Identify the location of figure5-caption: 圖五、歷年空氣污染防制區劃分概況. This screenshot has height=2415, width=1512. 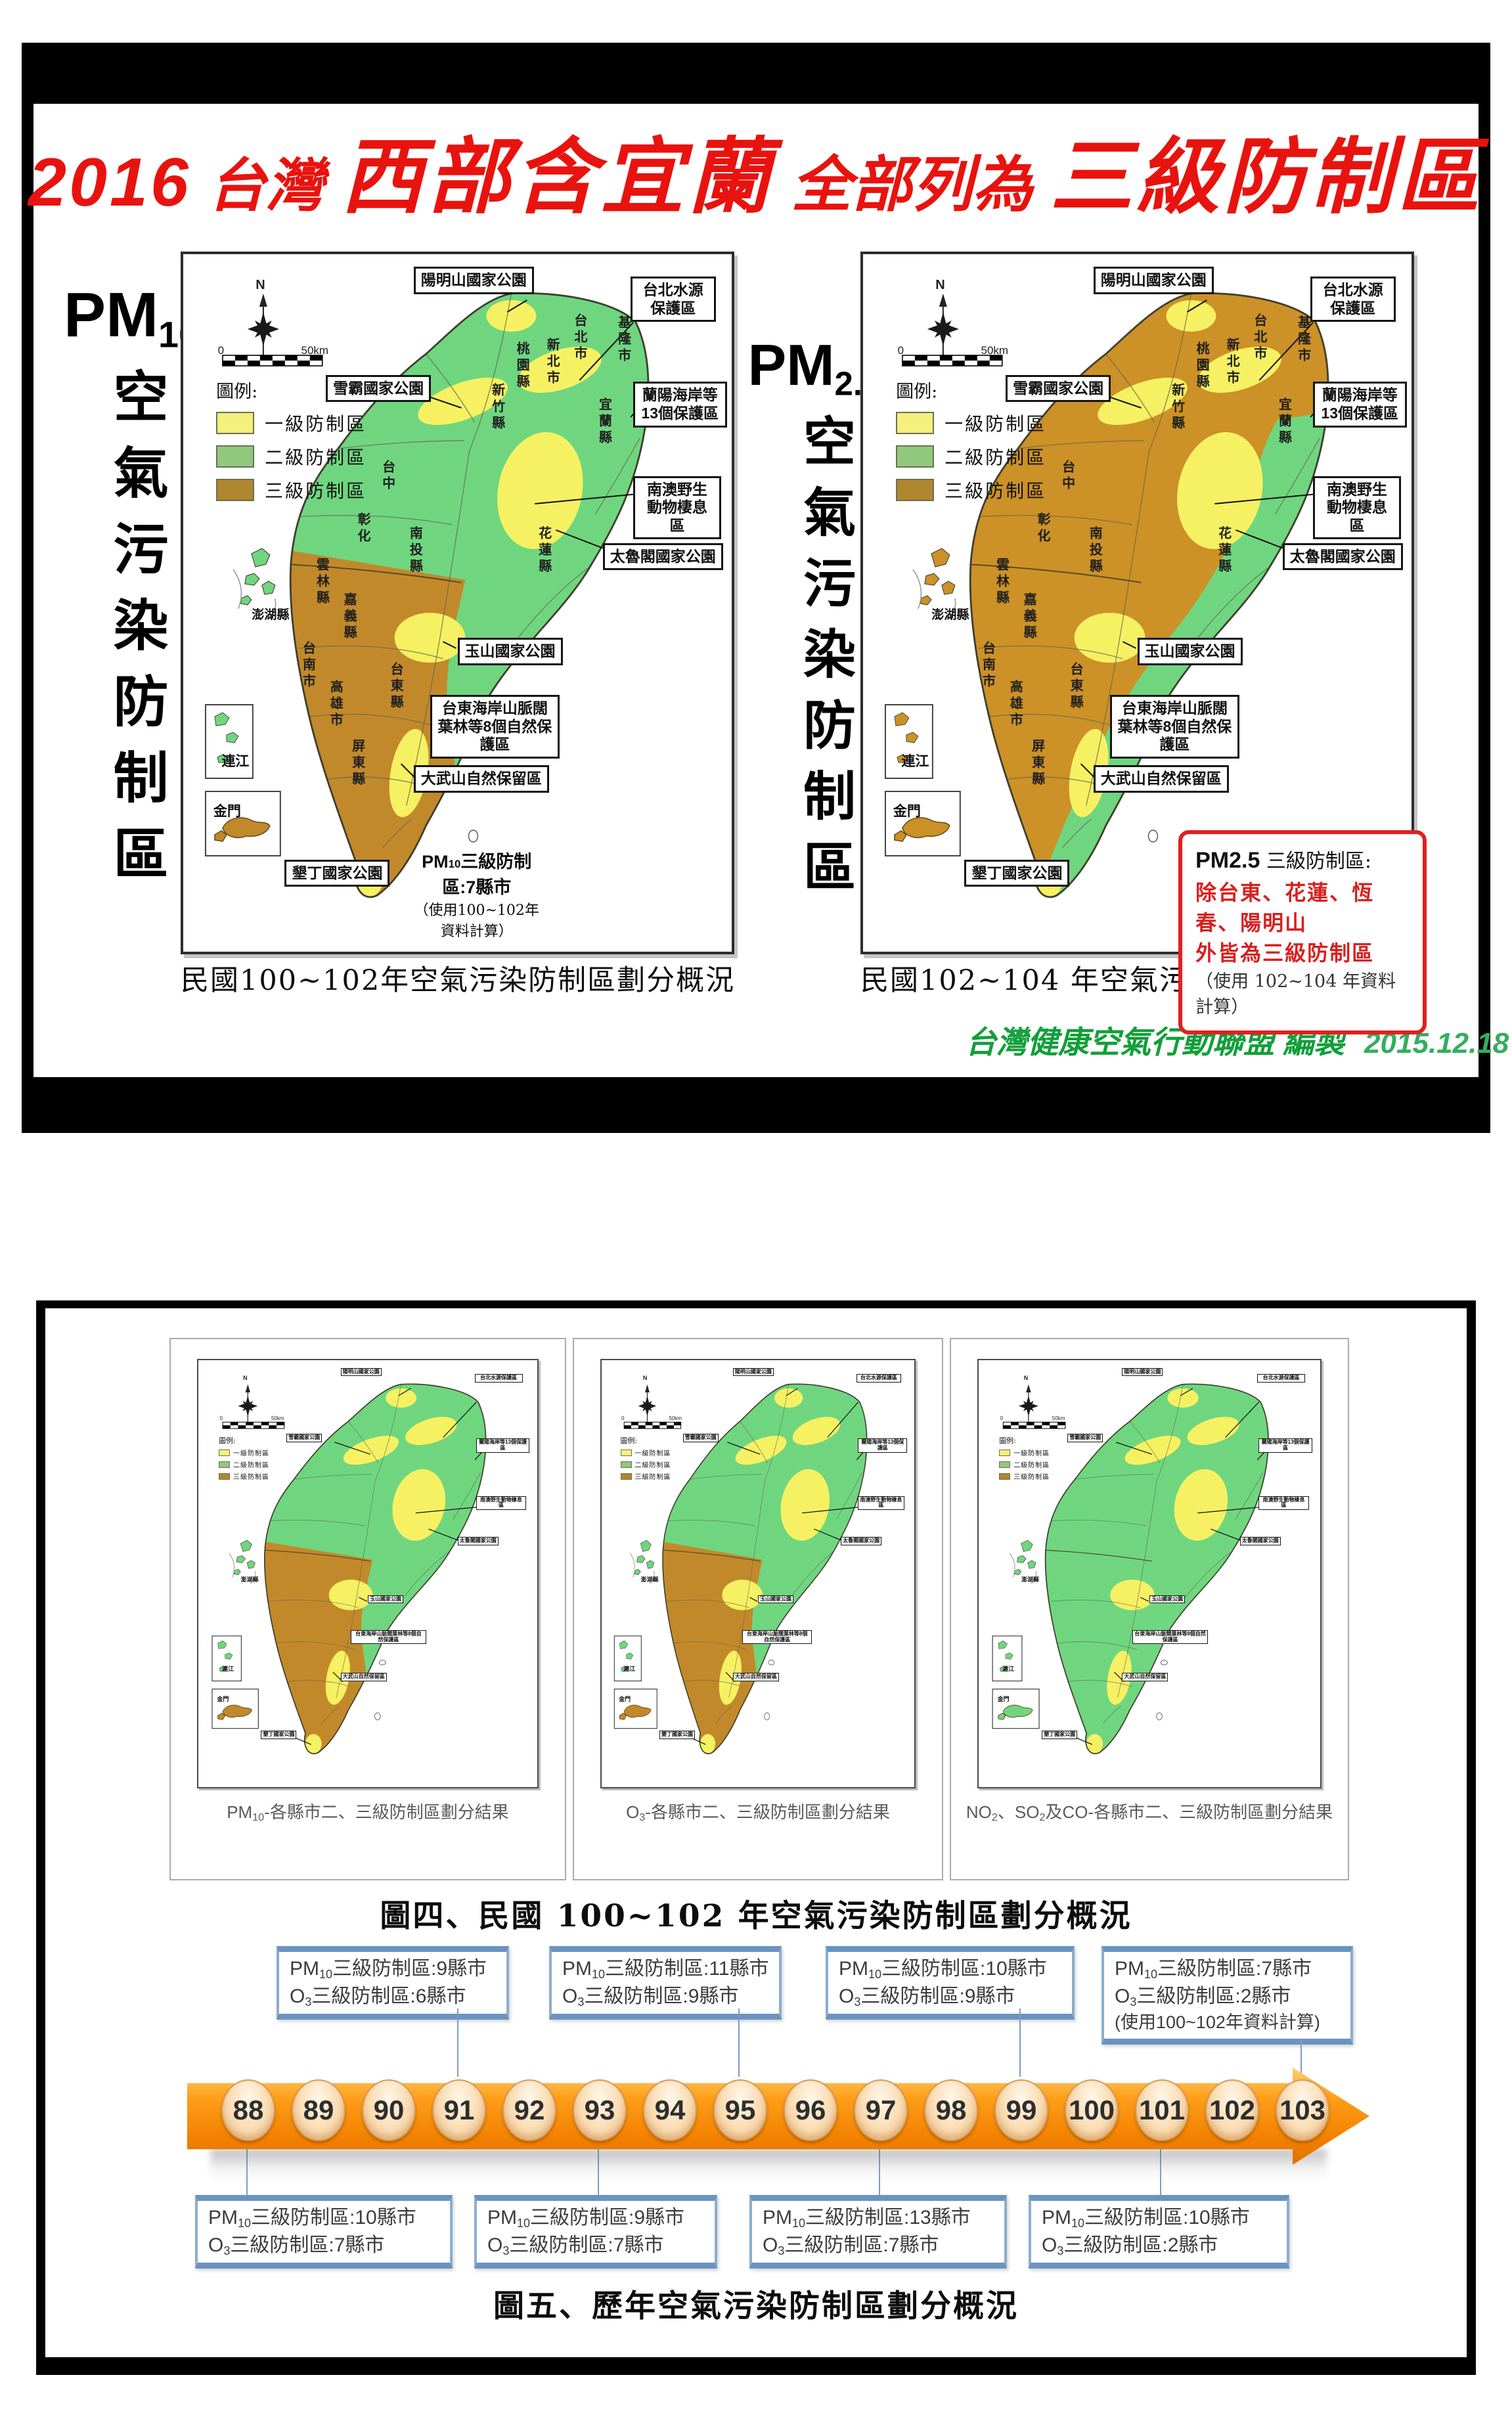
(756, 2306).